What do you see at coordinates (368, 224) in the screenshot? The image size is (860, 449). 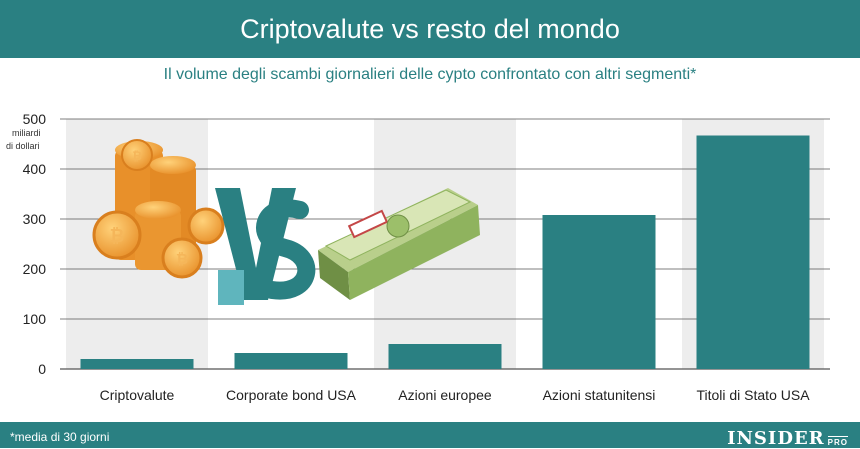 I see `bundle-band` at bounding box center [368, 224].